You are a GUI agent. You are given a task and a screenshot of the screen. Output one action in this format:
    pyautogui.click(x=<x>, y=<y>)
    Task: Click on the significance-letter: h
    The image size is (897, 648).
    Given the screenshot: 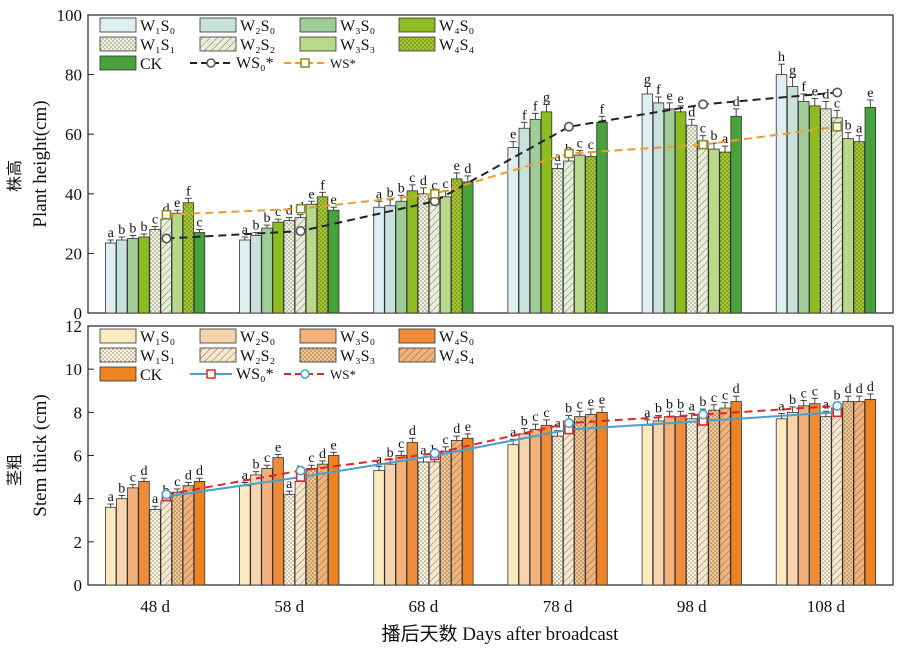 What is the action you would take?
    pyautogui.click(x=781, y=57)
    